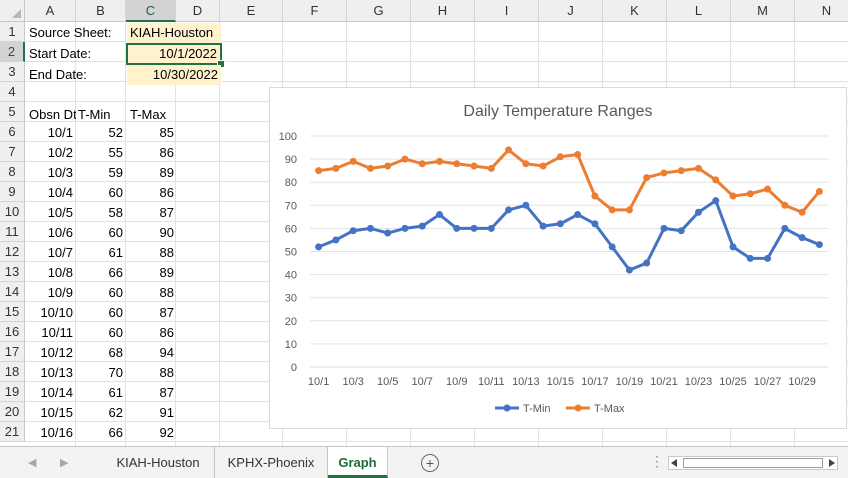 The height and width of the screenshot is (478, 848). I want to click on column-header-f: F, so click(315, 11).